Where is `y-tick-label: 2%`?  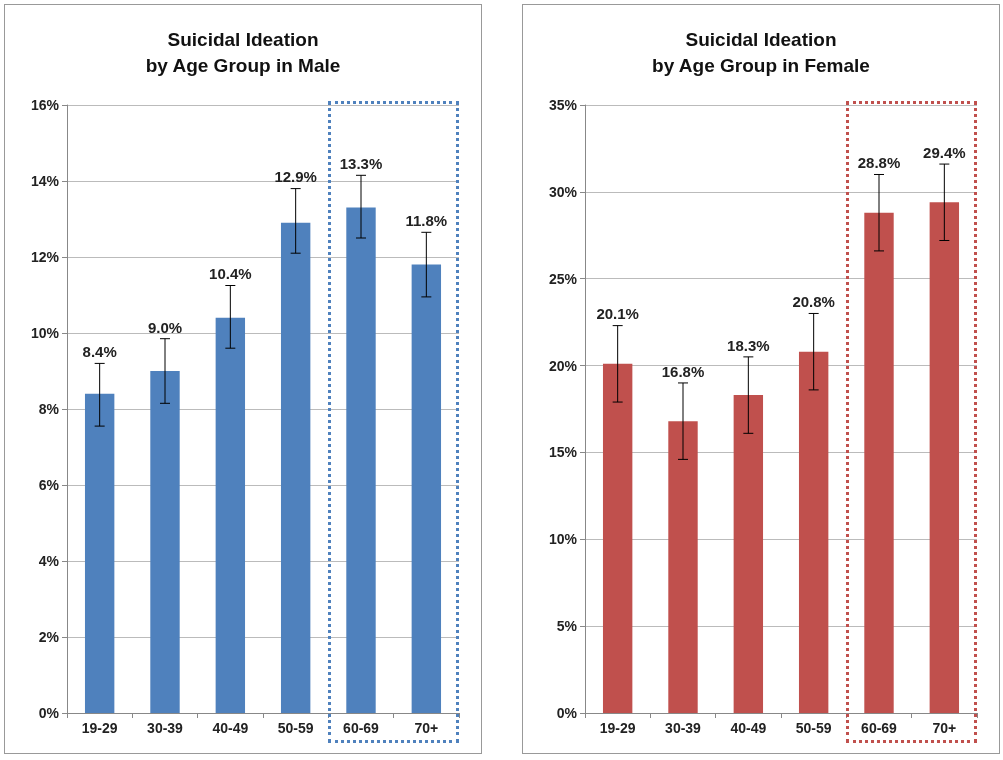
y-tick-label: 2% is located at coordinates (49, 637).